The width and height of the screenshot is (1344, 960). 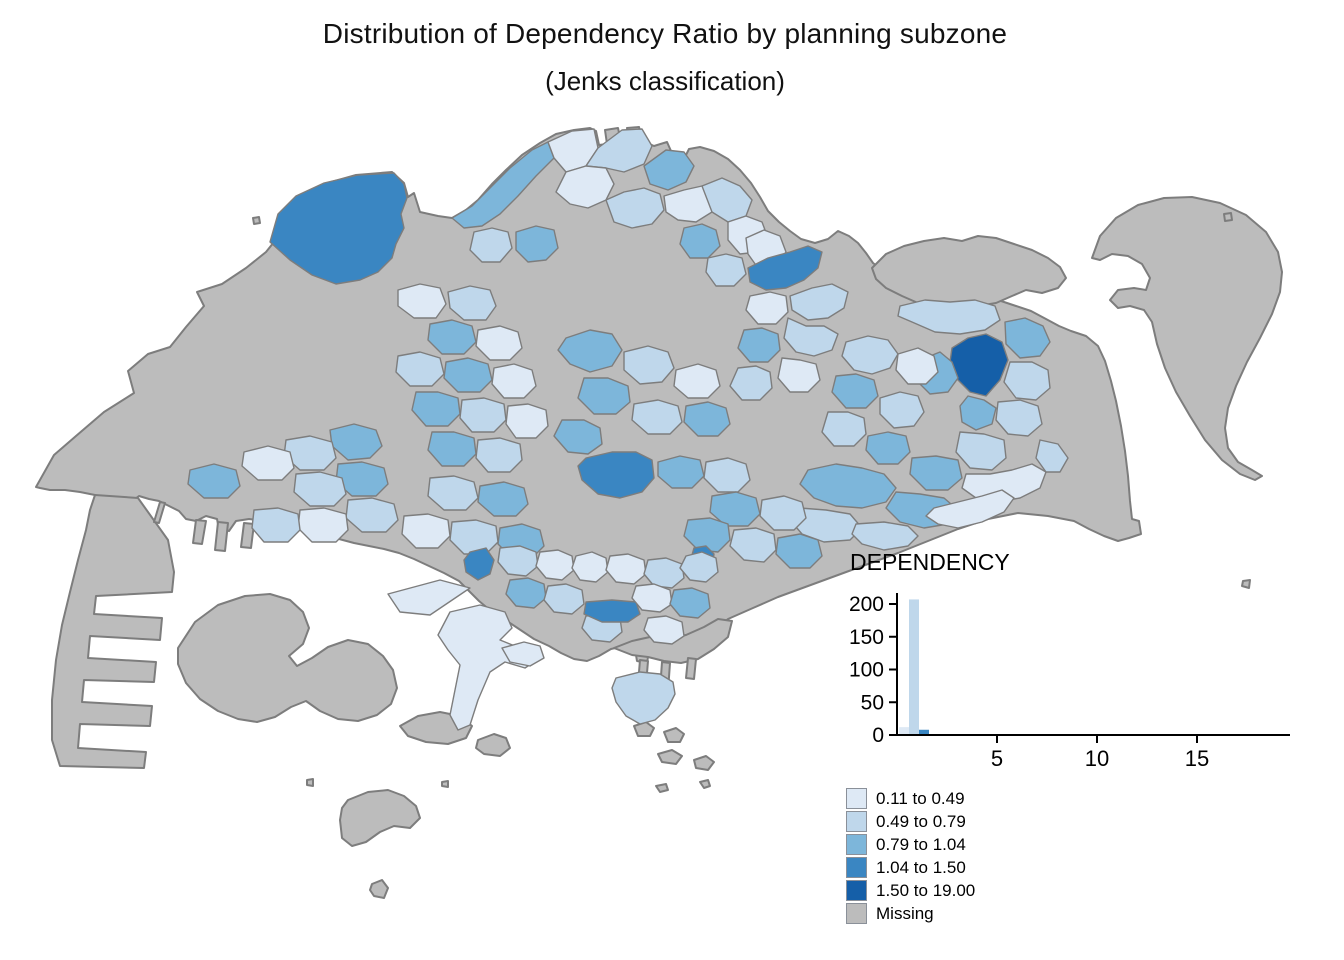 I want to click on legend-row: 0.11 to 0.49, so click(x=910, y=798).